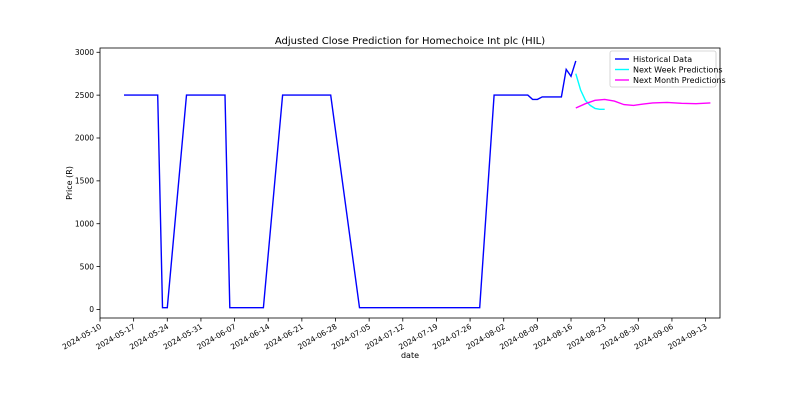 This screenshot has width=800, height=400. I want to click on legend-box, so click(663, 69).